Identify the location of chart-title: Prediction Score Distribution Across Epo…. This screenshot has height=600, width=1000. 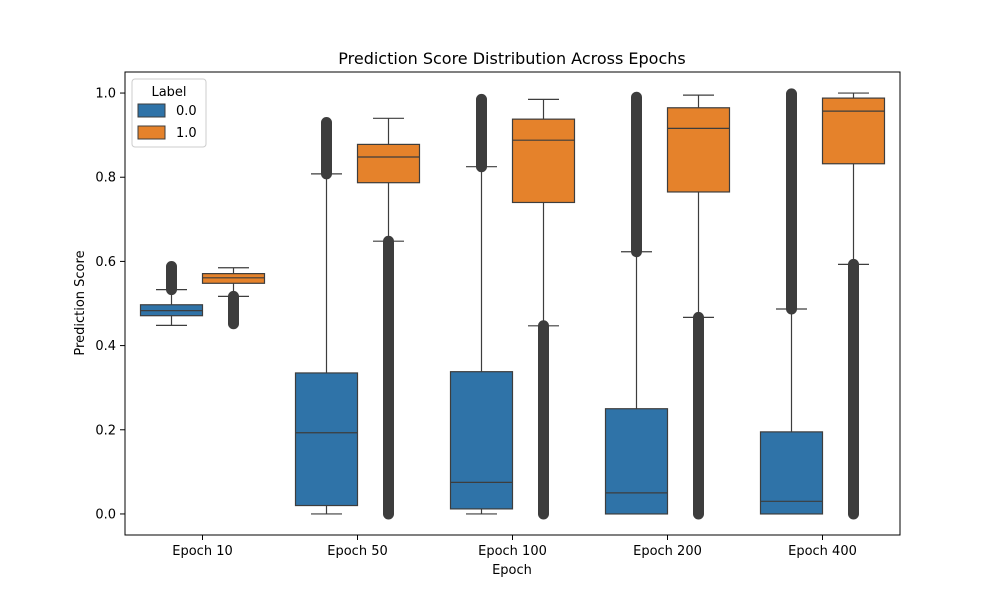
(511, 58).